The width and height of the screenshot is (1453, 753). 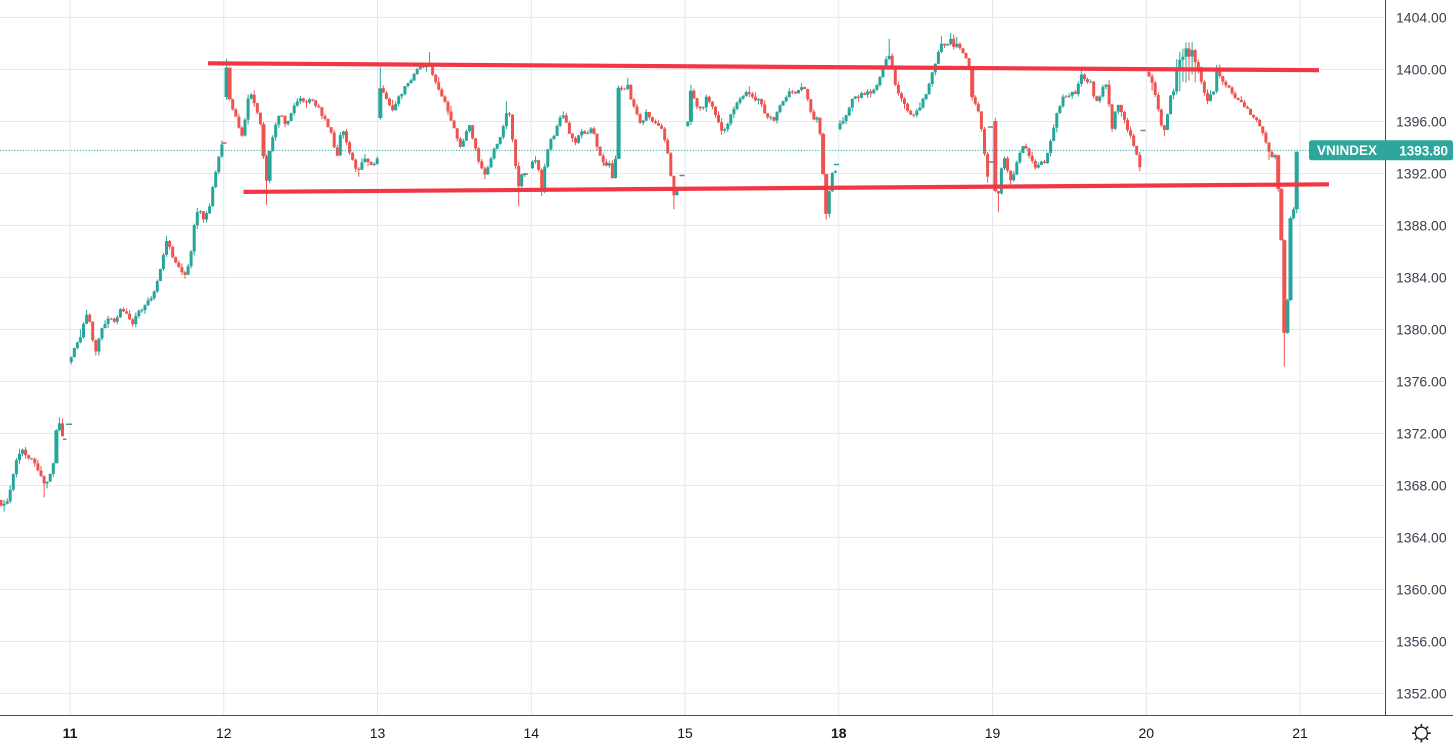 What do you see at coordinates (685, 733) in the screenshot?
I see `svg-text: 15` at bounding box center [685, 733].